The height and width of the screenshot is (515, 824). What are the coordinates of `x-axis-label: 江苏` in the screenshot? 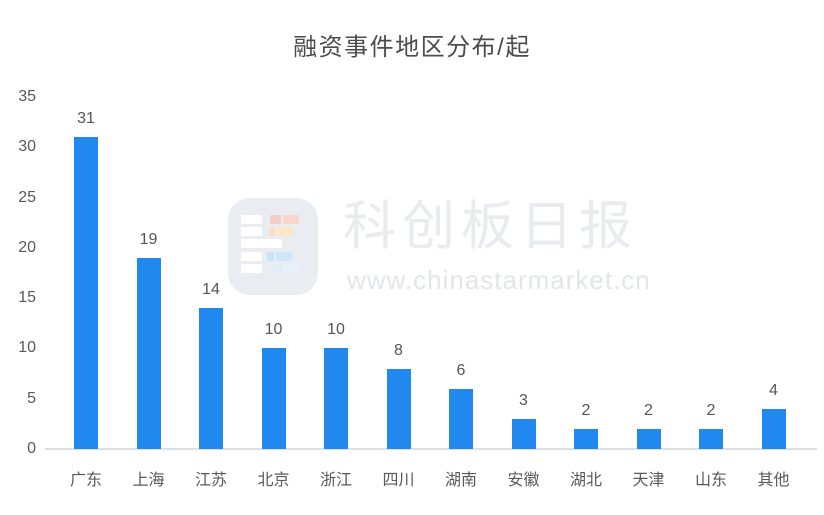 It's located at (210, 480).